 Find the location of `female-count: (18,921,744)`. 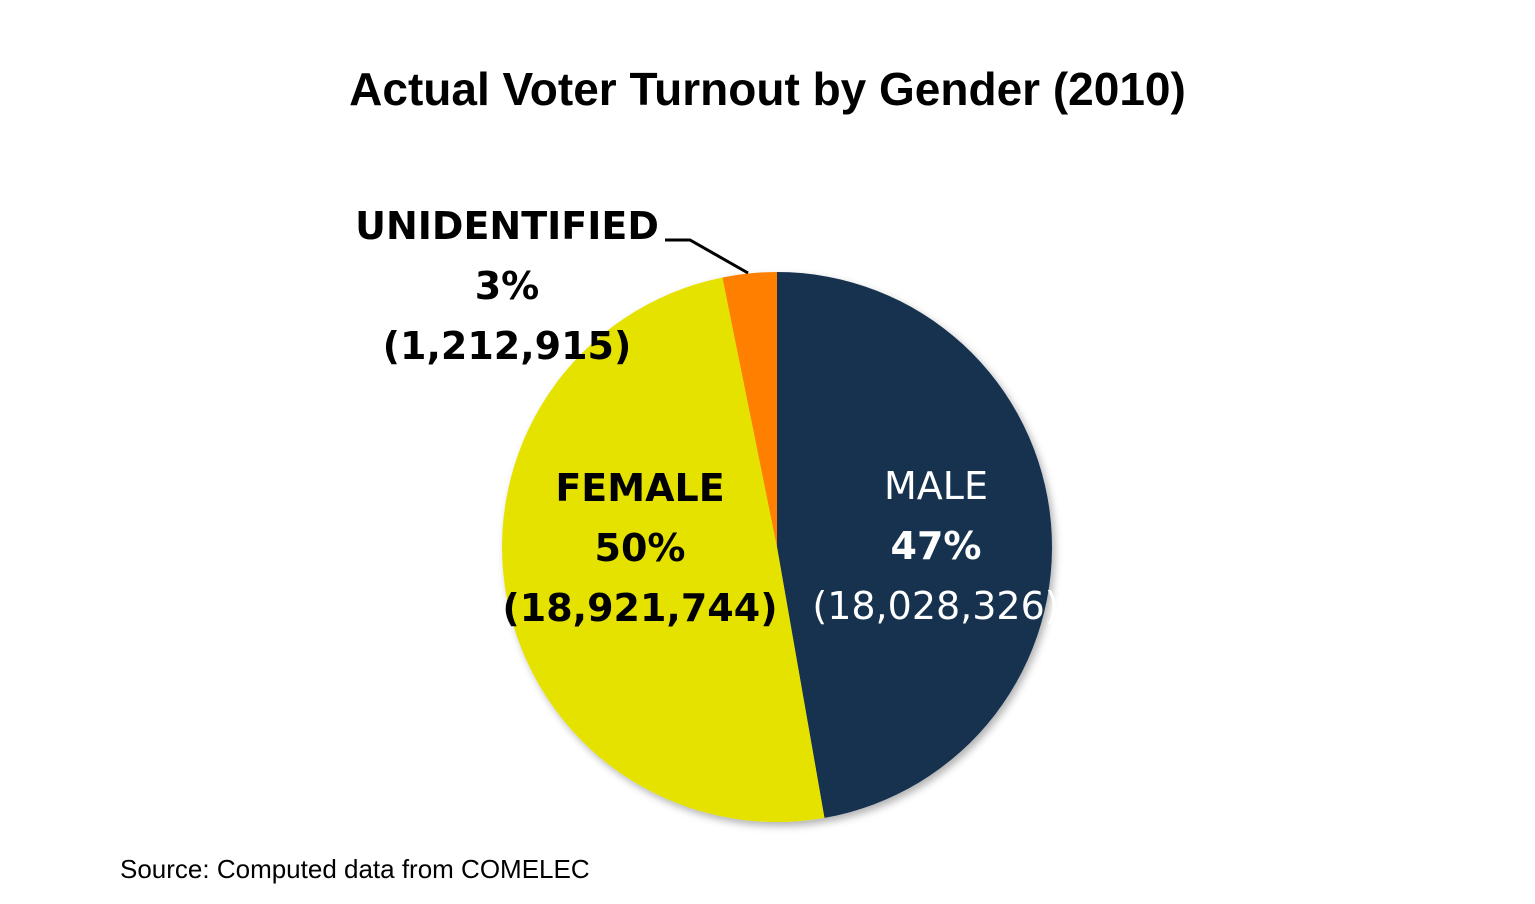

female-count: (18,921,744) is located at coordinates (640, 608).